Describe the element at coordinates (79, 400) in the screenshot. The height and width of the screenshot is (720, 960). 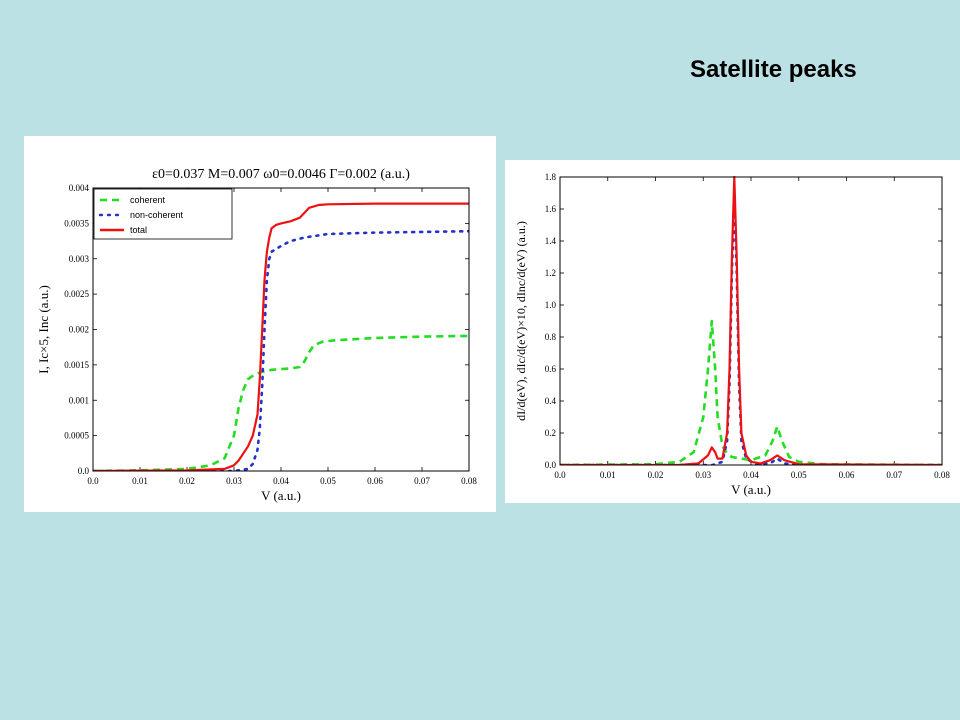
I see `y-tick-label: 0.001` at that location.